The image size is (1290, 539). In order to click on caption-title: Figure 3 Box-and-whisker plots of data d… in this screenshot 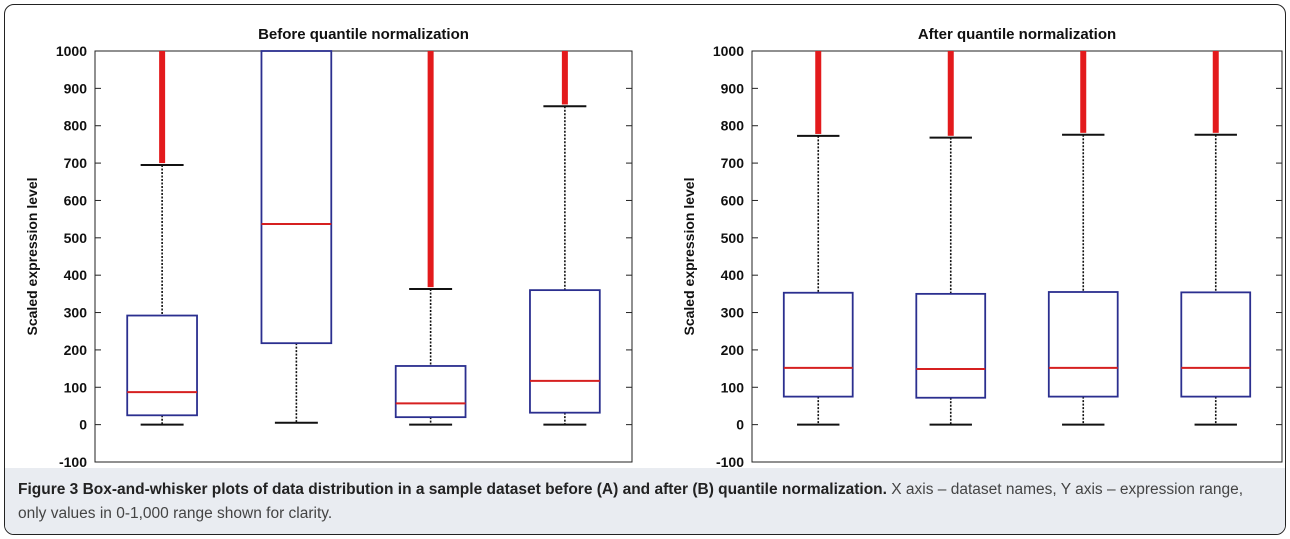, I will do `click(452, 489)`.